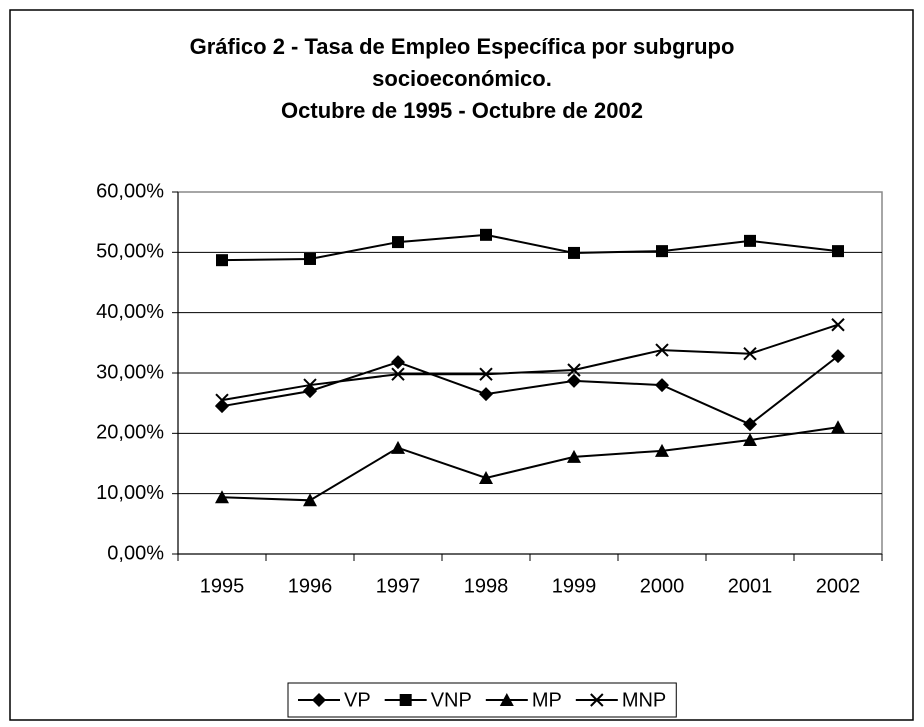  I want to click on chart-title: socioeconómico., so click(462, 78).